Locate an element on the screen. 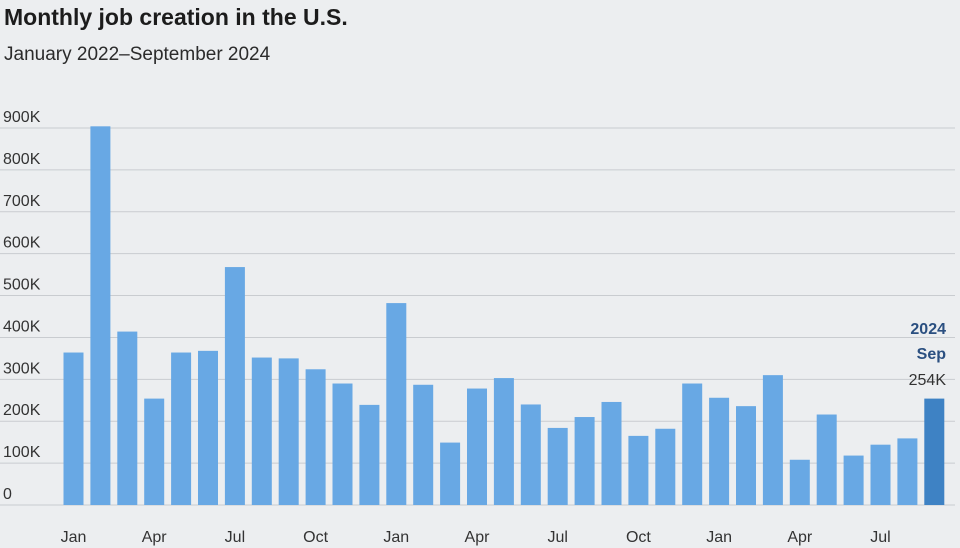 Image resolution: width=960 pixels, height=548 pixels. y-tick-label: 500K is located at coordinates (22, 285).